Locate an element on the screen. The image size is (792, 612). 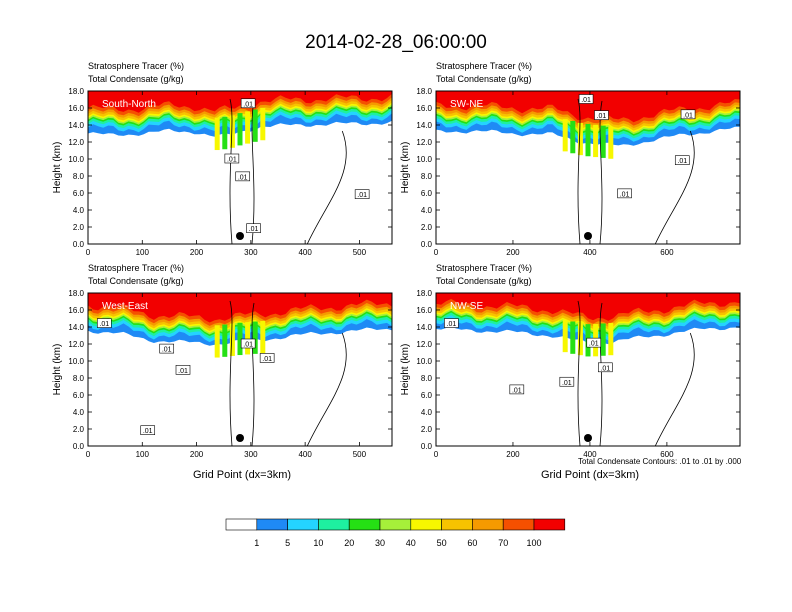
colorbar-label: 70 is located at coordinates (503, 543).